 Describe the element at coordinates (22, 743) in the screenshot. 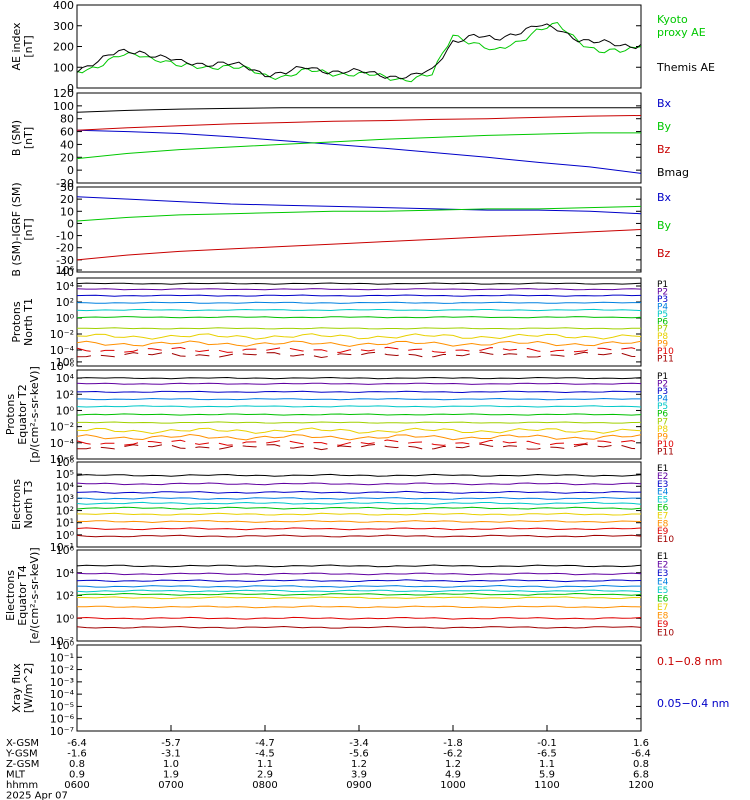

I see `ephemeris-row-label: X-GSM` at that location.